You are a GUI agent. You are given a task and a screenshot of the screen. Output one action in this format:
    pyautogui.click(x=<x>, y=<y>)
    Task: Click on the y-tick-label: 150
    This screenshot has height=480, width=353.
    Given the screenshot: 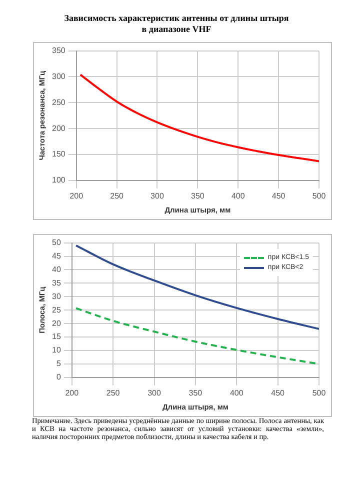 What is the action you would take?
    pyautogui.click(x=59, y=154)
    